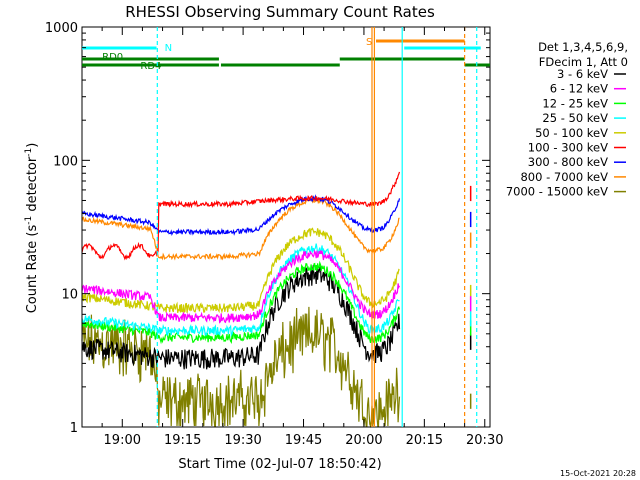 Image resolution: width=640 pixels, height=480 pixels. I want to click on x-tick-label: 20:30, so click(484, 440).